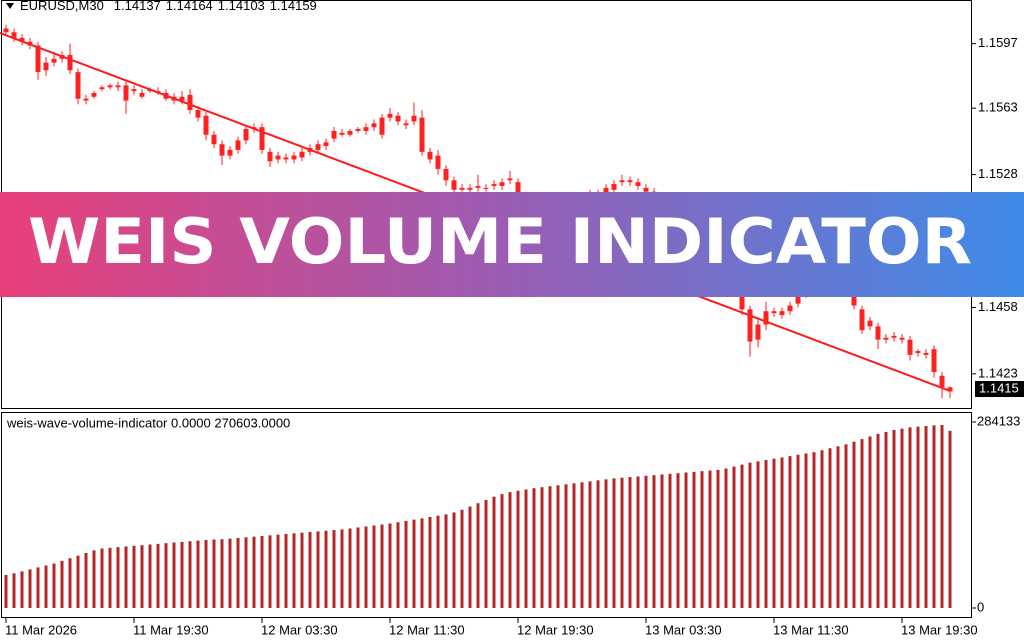 The image size is (1024, 640). Describe the element at coordinates (137, 6) in the screenshot. I see `header-open: 1.14137` at that location.